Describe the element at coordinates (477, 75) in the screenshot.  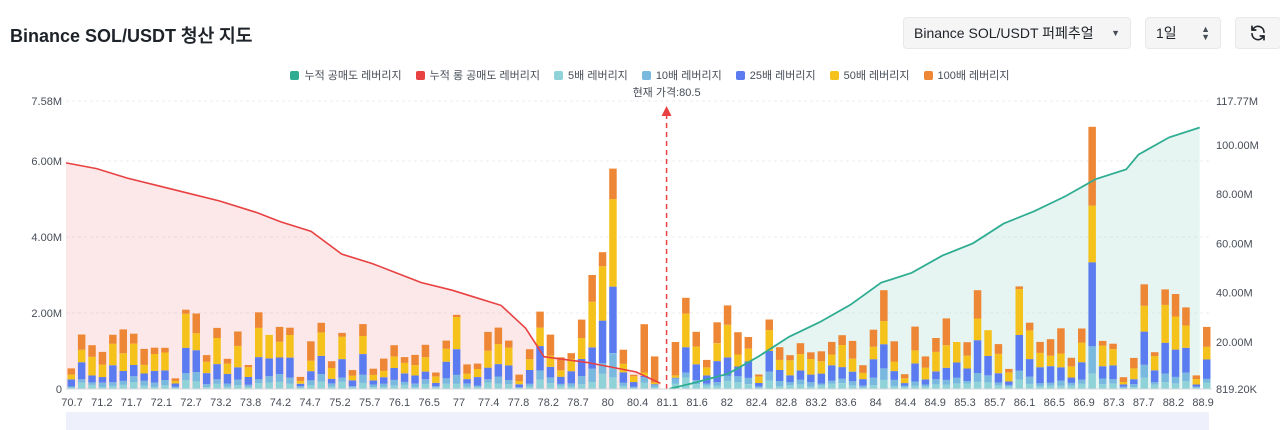
I see `legend-item: 누적 롱 공매도 레버리지` at that location.